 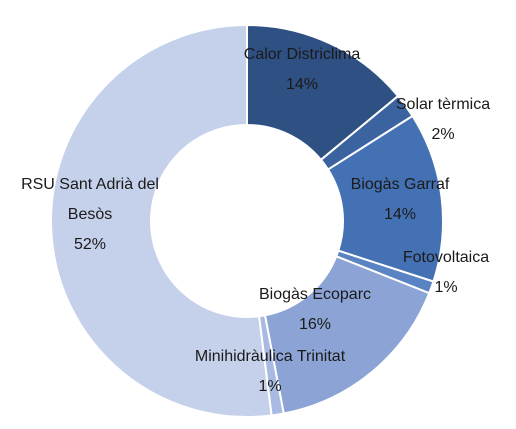 What do you see at coordinates (446, 257) in the screenshot?
I see `category-label: Fotovoltaica` at bounding box center [446, 257].